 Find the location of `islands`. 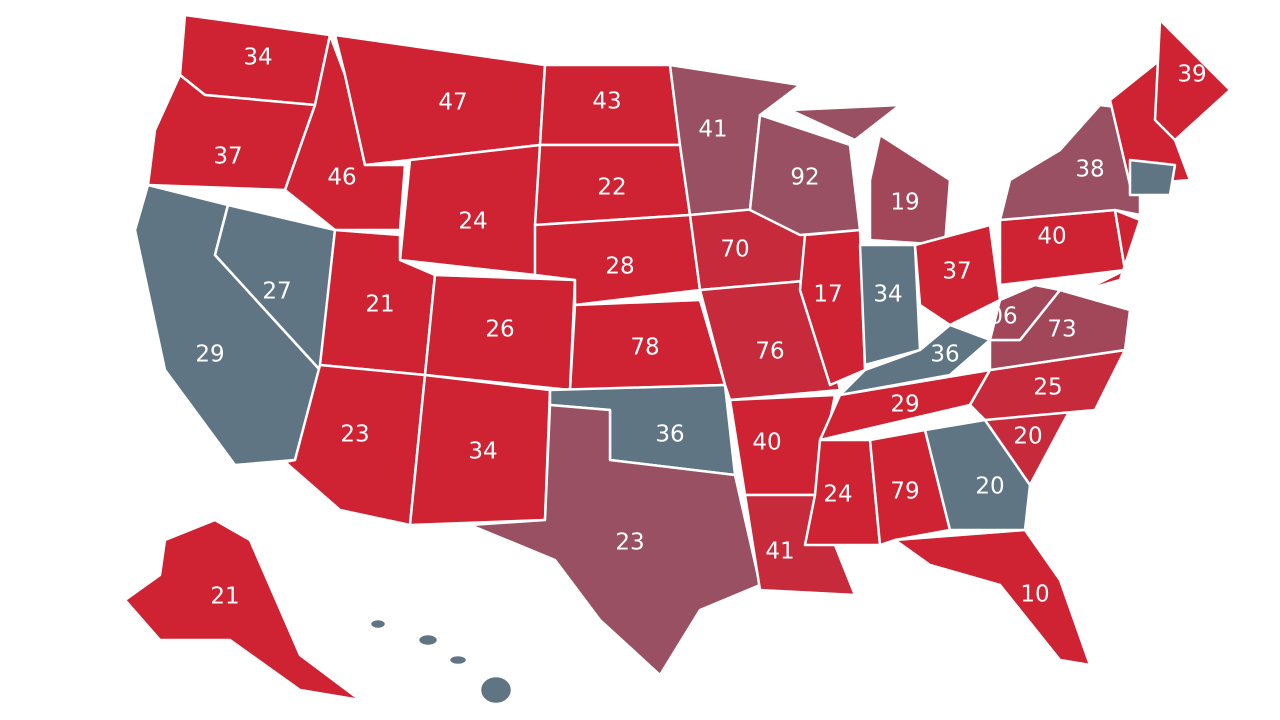

islands is located at coordinates (441, 661).